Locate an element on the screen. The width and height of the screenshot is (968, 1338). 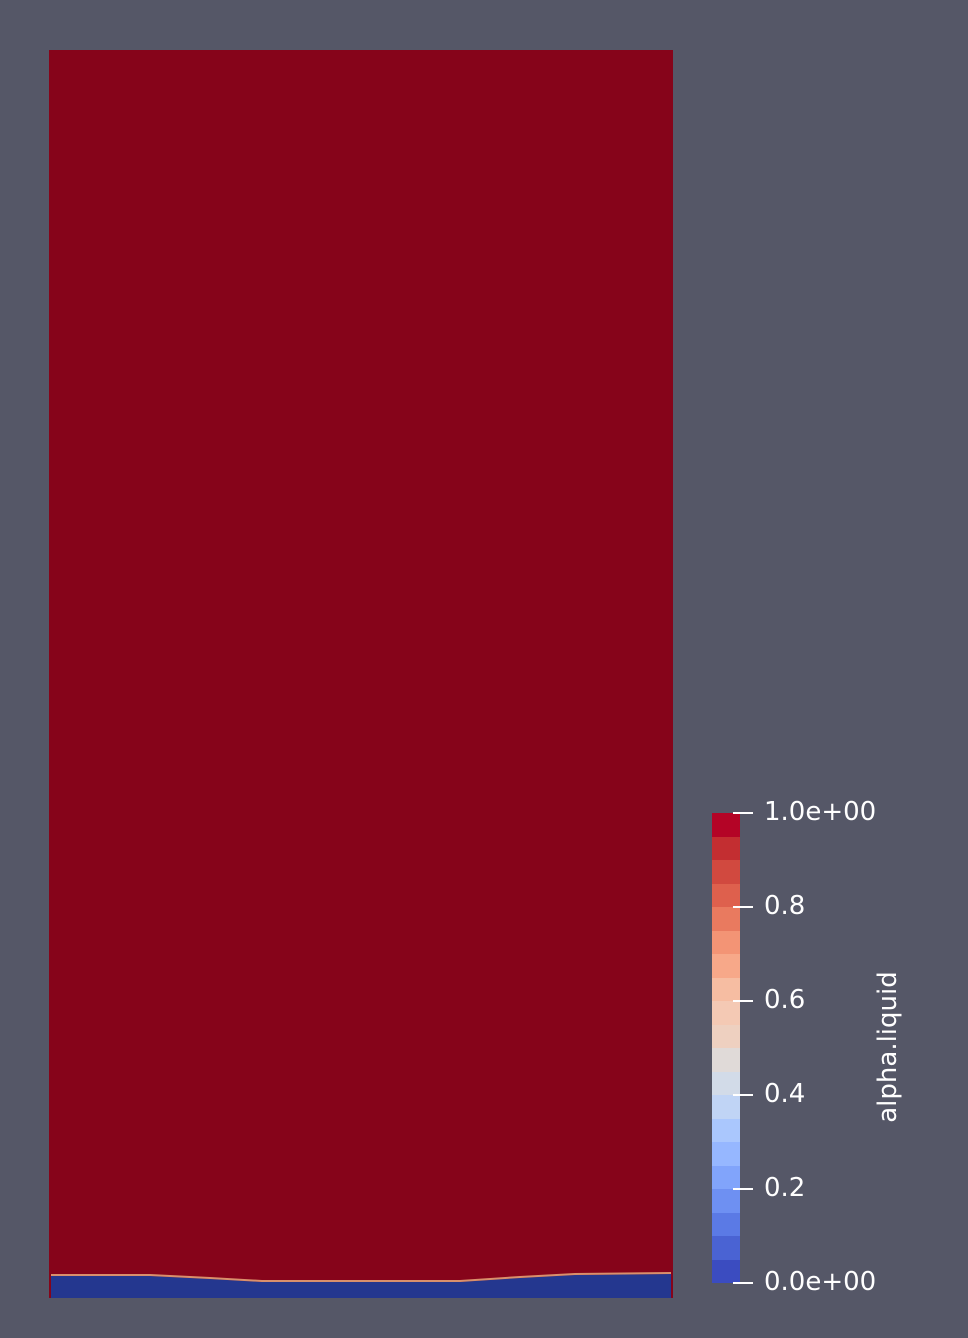
phase-interface-line is located at coordinates (361, 1277).